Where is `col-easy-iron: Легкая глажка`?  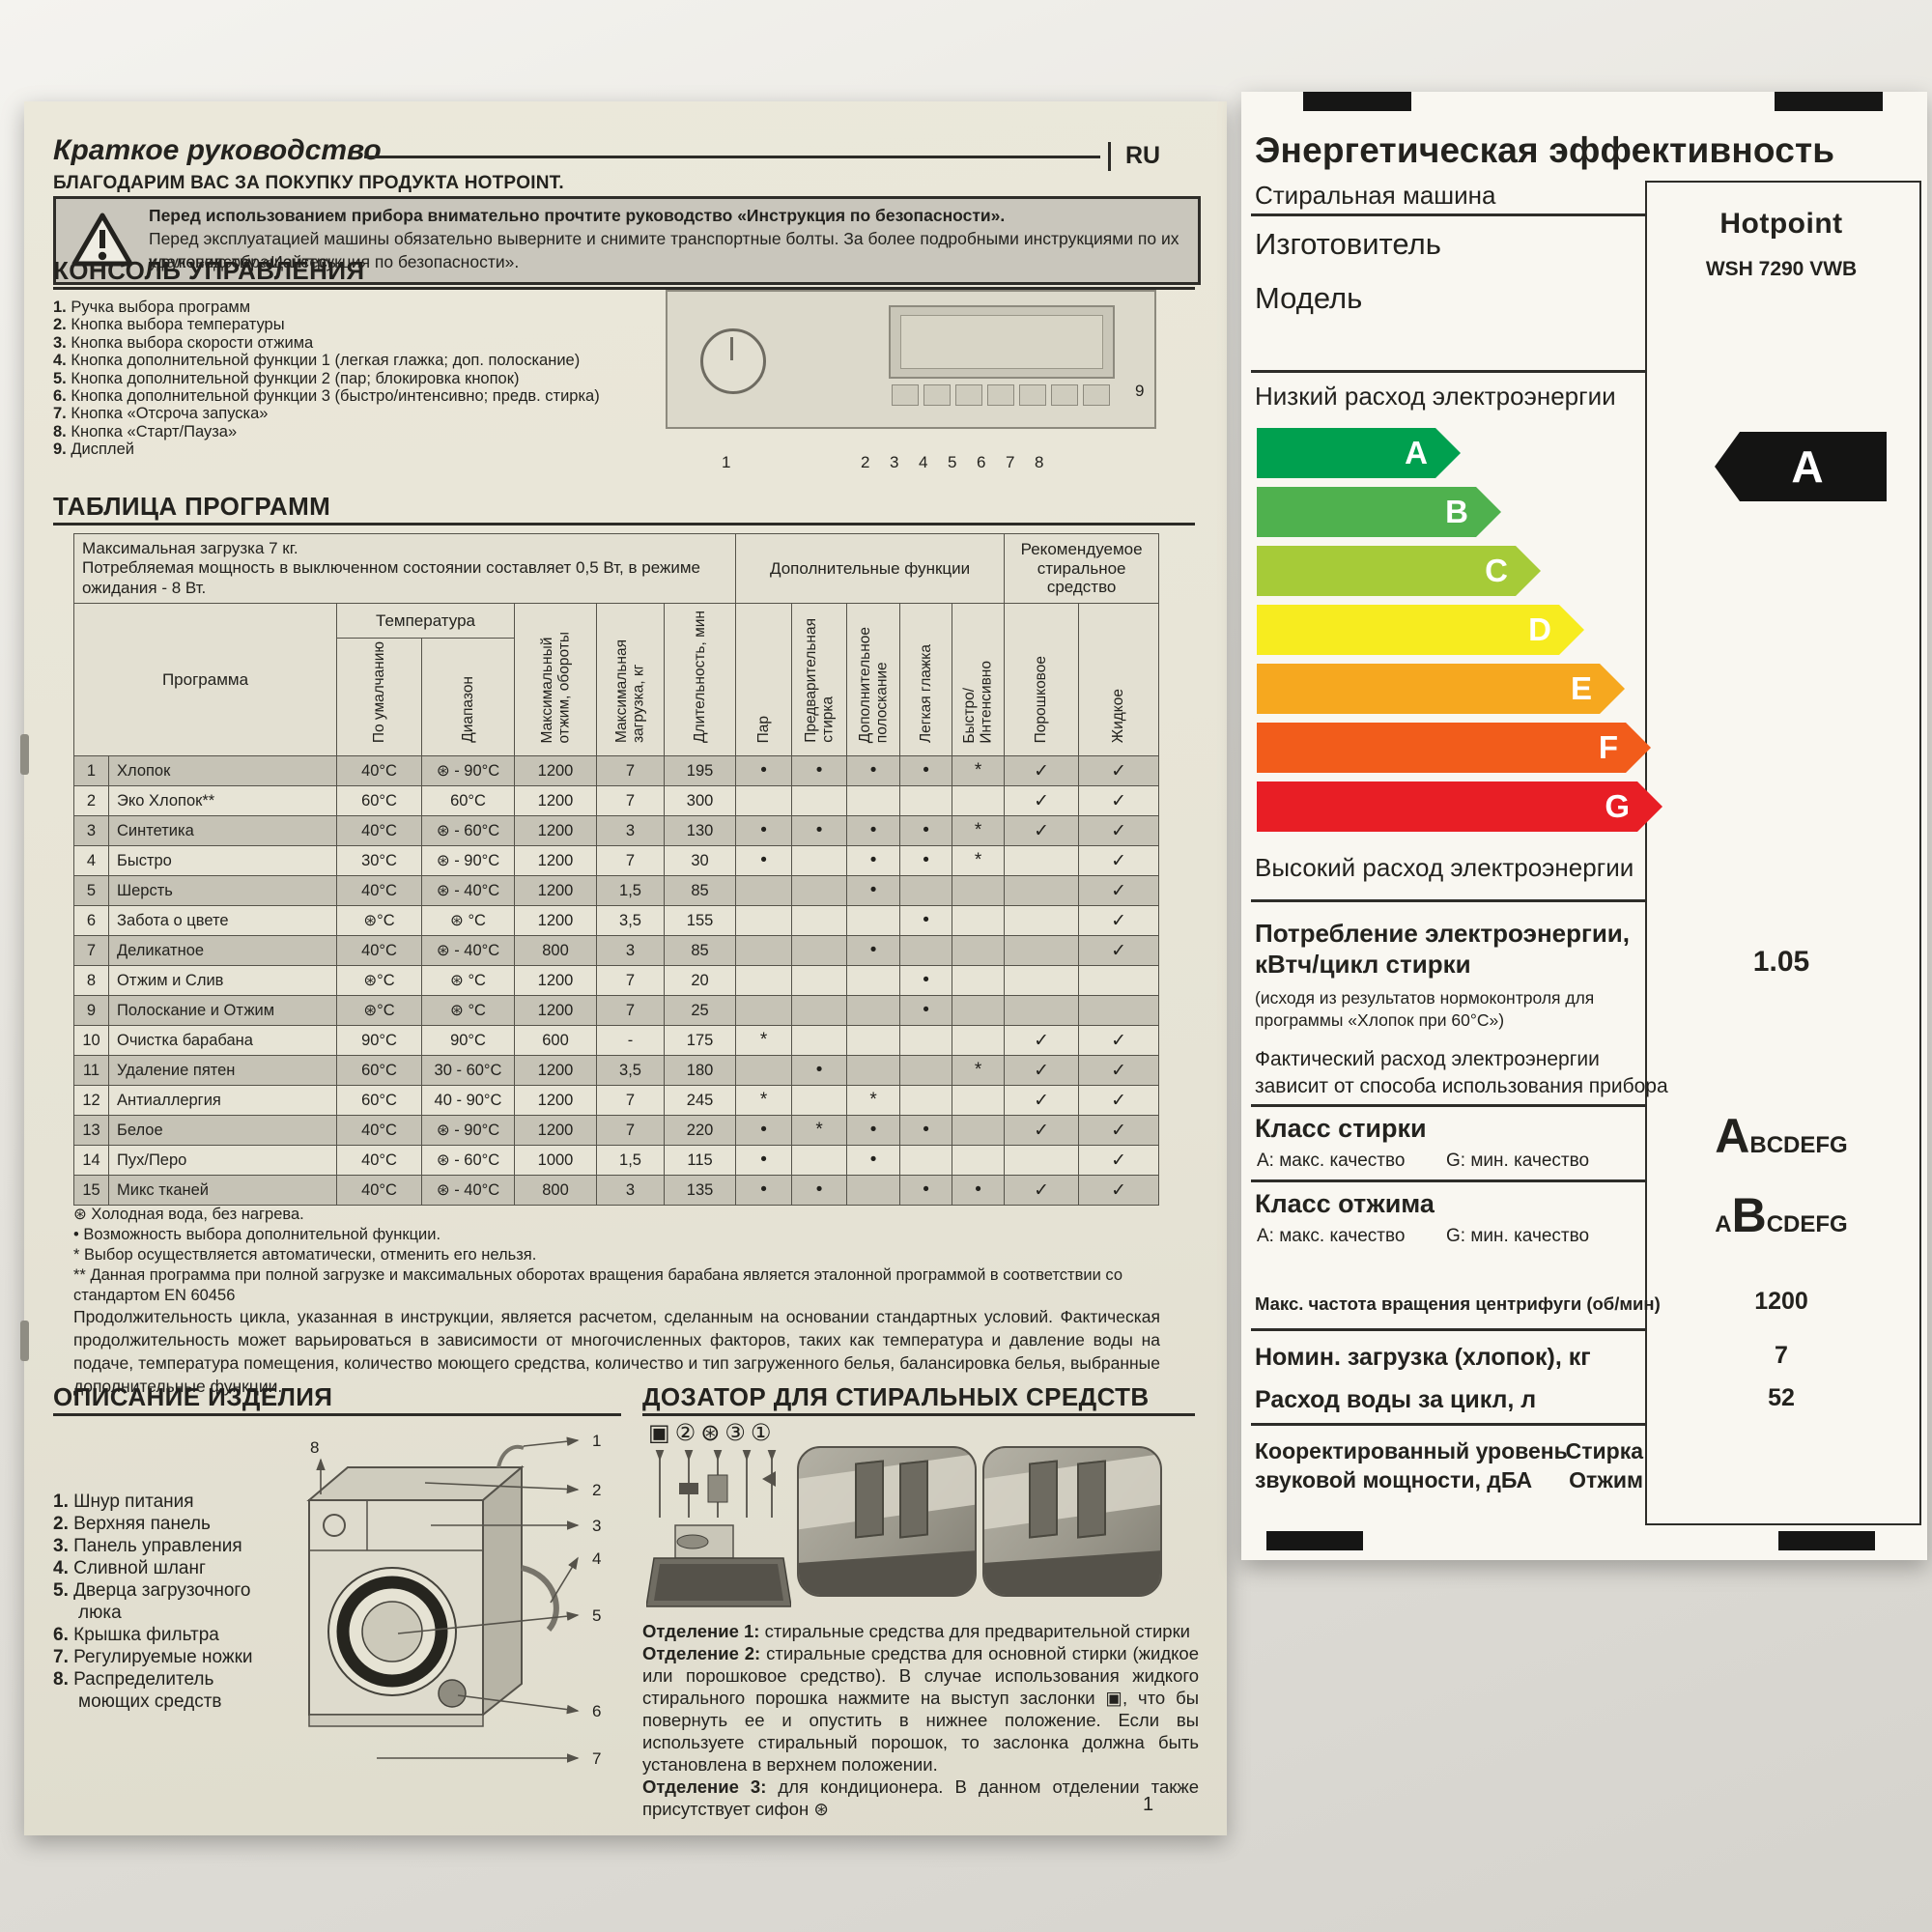 col-easy-iron: Легкая глажка is located at coordinates (926, 680).